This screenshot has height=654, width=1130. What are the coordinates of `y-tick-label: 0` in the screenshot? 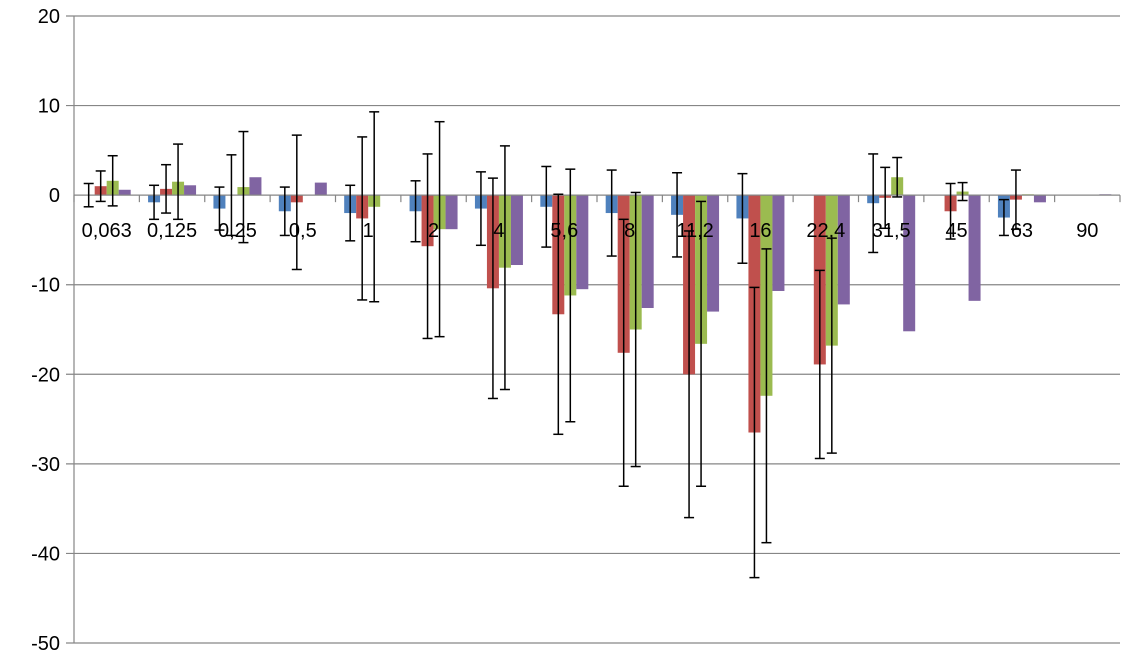 It's located at (54, 196).